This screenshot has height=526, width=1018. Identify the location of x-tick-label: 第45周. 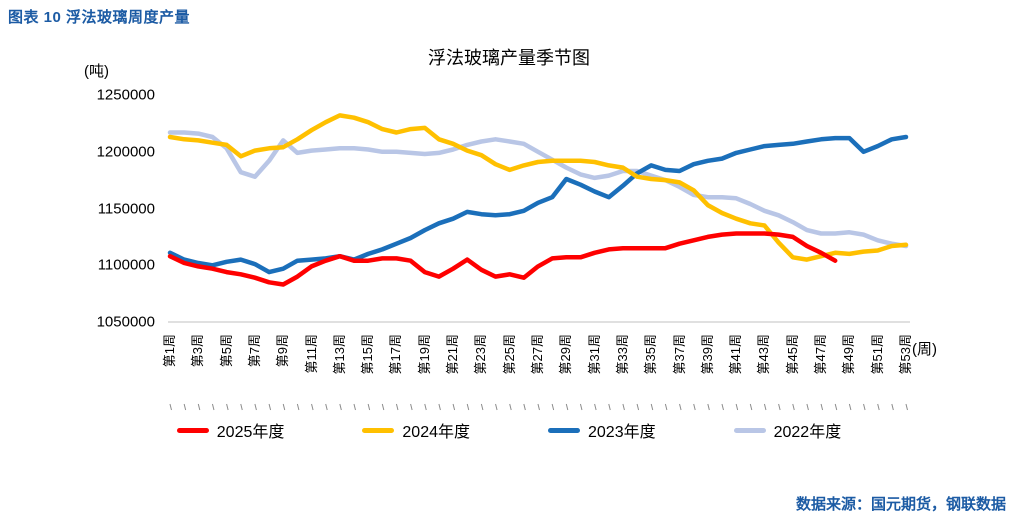
(792, 354).